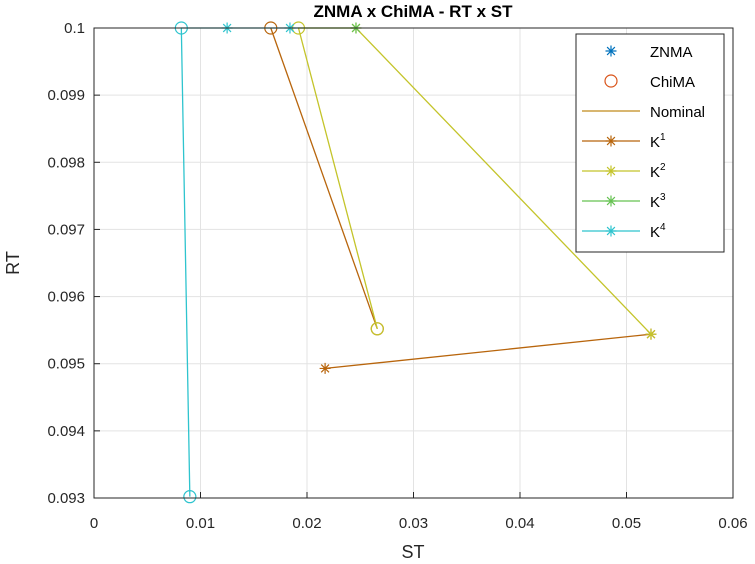 This screenshot has height=564, width=755. I want to click on x-tick-label: 0.03, so click(413, 523).